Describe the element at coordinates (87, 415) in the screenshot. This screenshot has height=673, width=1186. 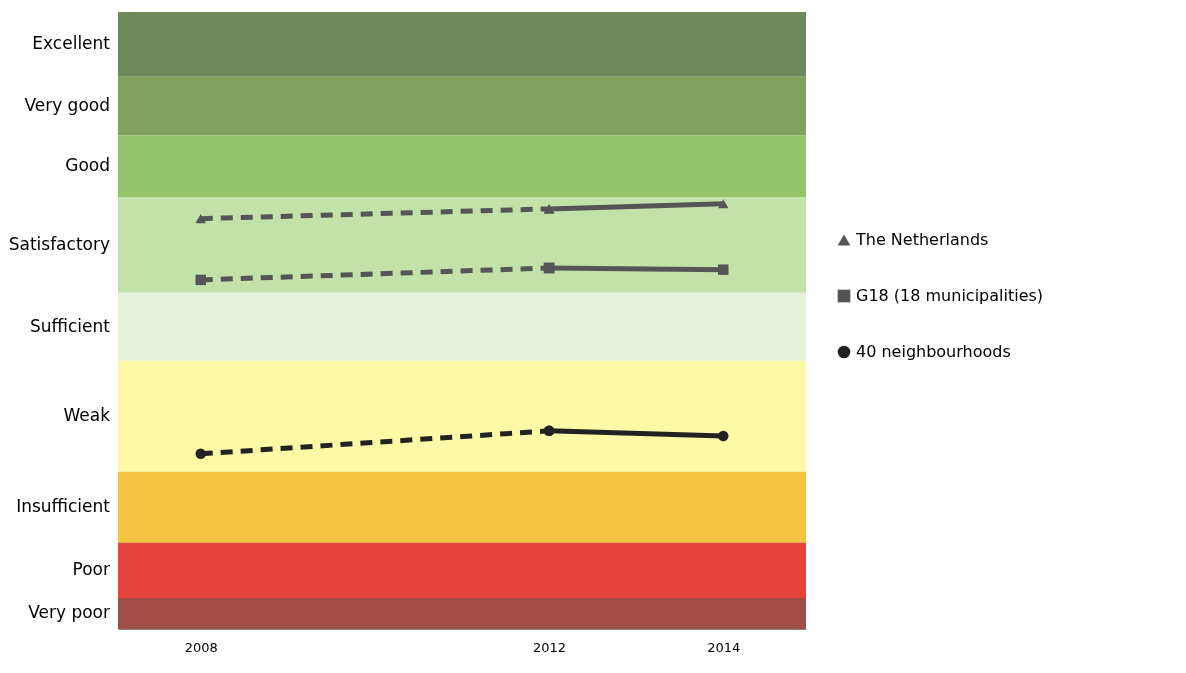
I see `band-label: Weak` at that location.